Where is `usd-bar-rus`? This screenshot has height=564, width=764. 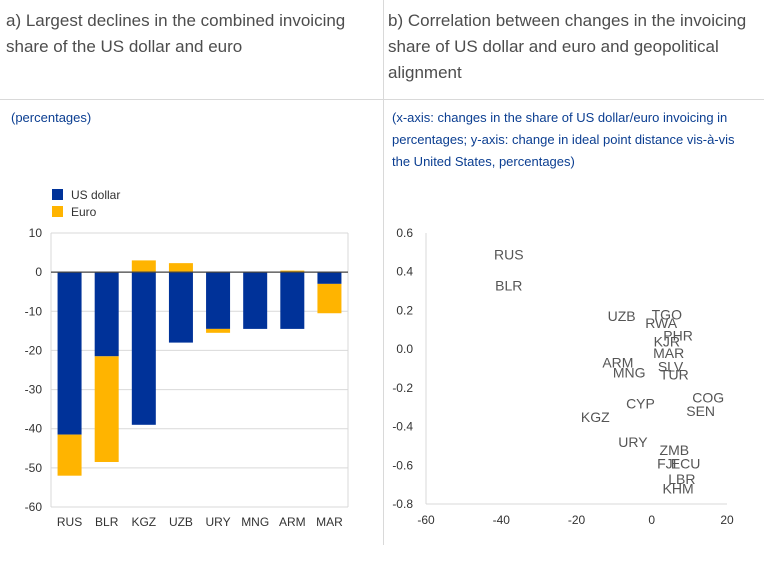
usd-bar-rus is located at coordinates (69, 353).